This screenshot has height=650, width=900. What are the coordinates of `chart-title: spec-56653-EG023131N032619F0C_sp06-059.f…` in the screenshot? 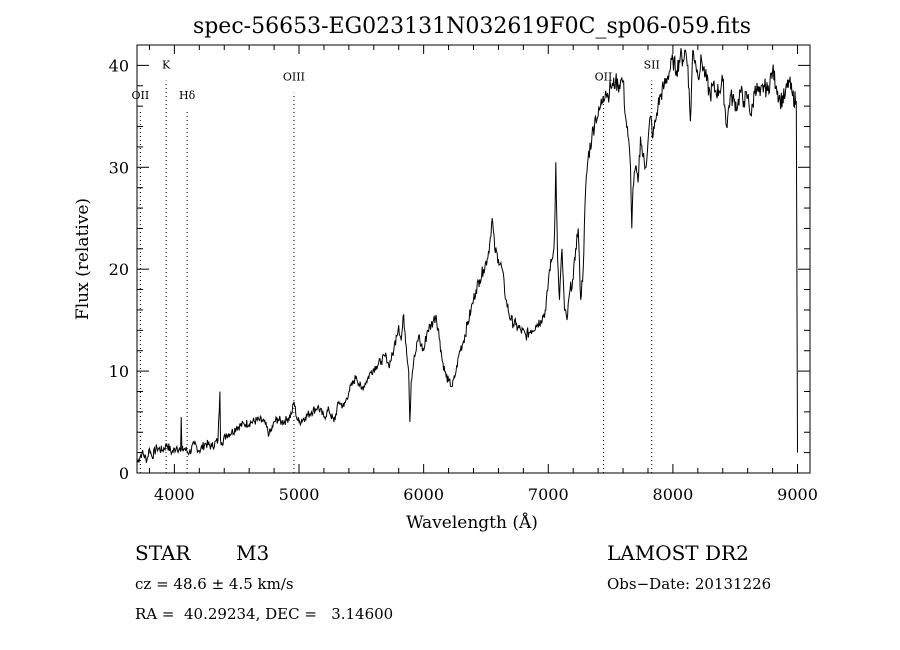 It's located at (472, 26).